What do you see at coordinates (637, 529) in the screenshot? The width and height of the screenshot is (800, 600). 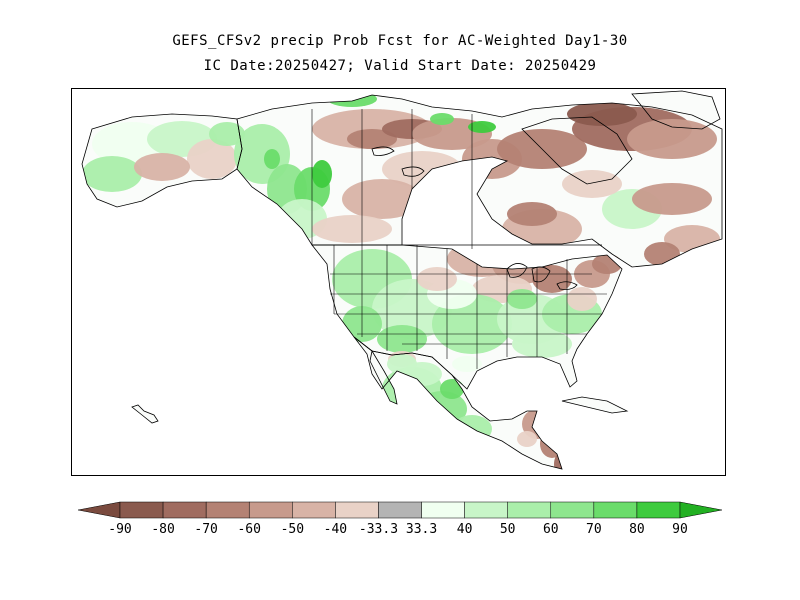 I see `legend-tick-label: 80` at bounding box center [637, 529].